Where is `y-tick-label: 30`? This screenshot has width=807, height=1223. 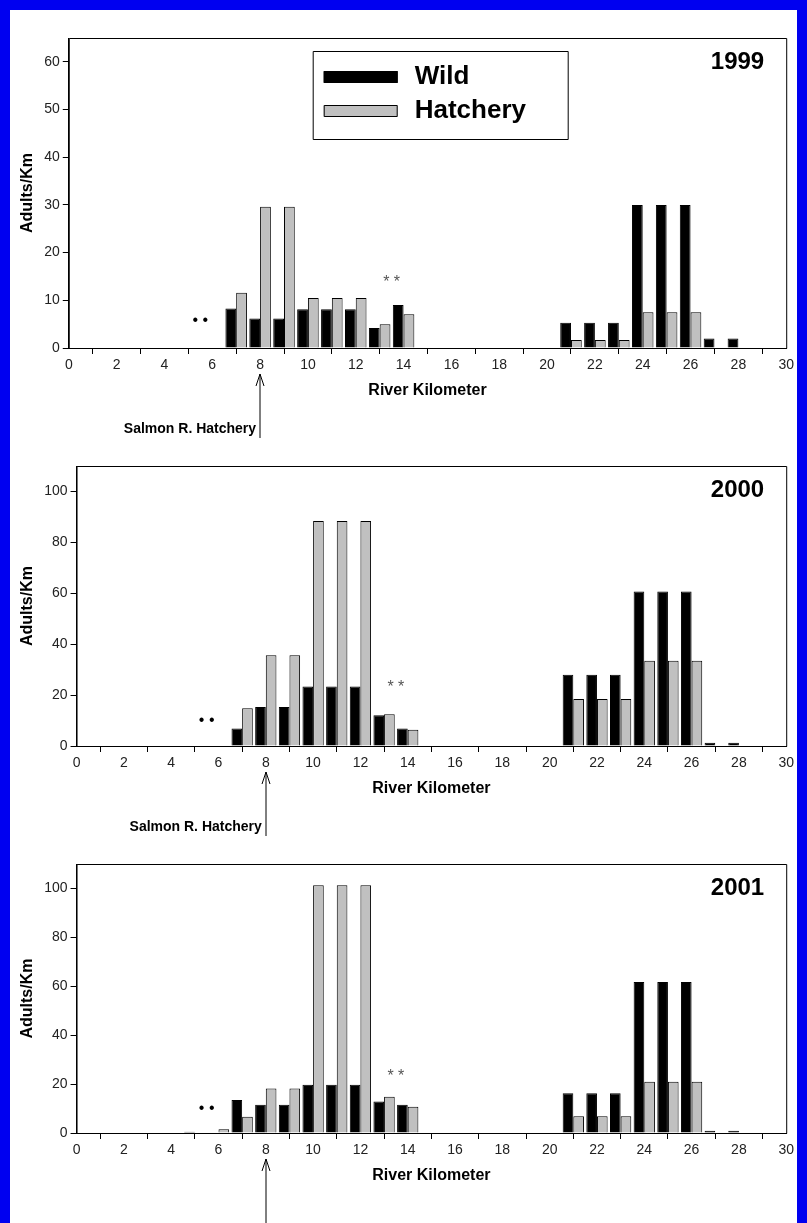
y-tick-label: 30 is located at coordinates (52, 203).